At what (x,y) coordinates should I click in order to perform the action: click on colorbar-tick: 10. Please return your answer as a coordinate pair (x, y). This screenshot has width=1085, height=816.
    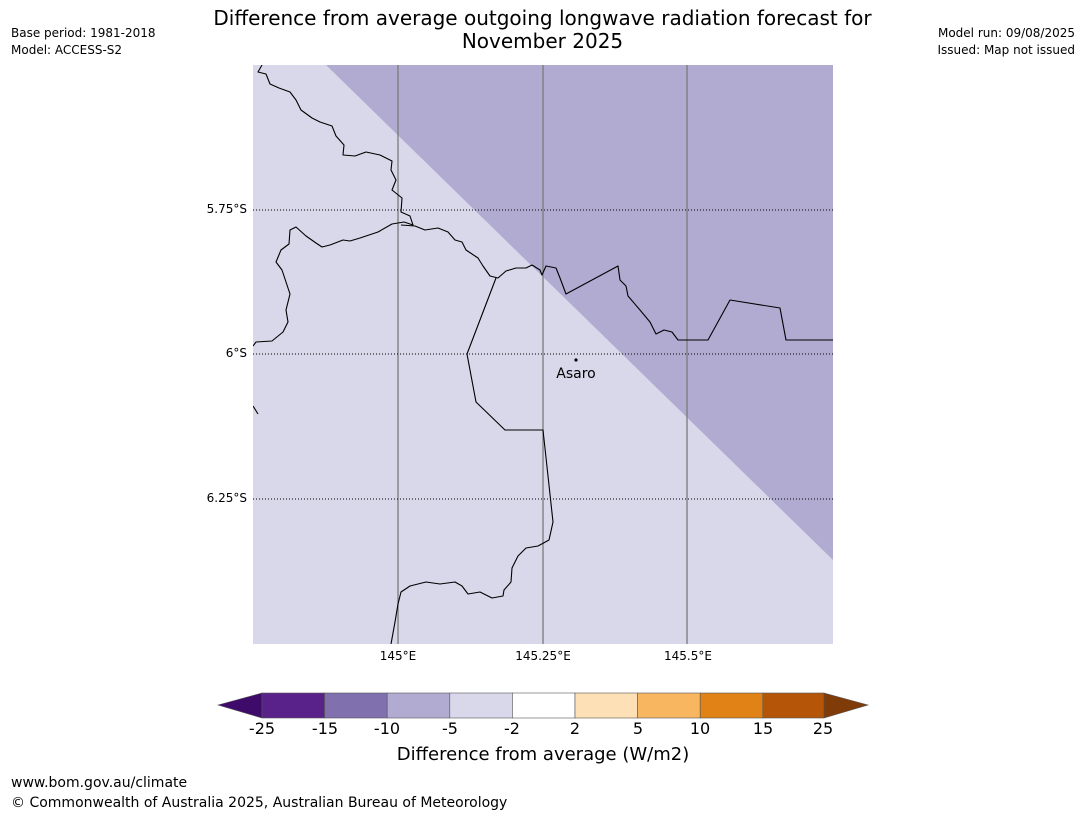
    Looking at the image, I should click on (700, 728).